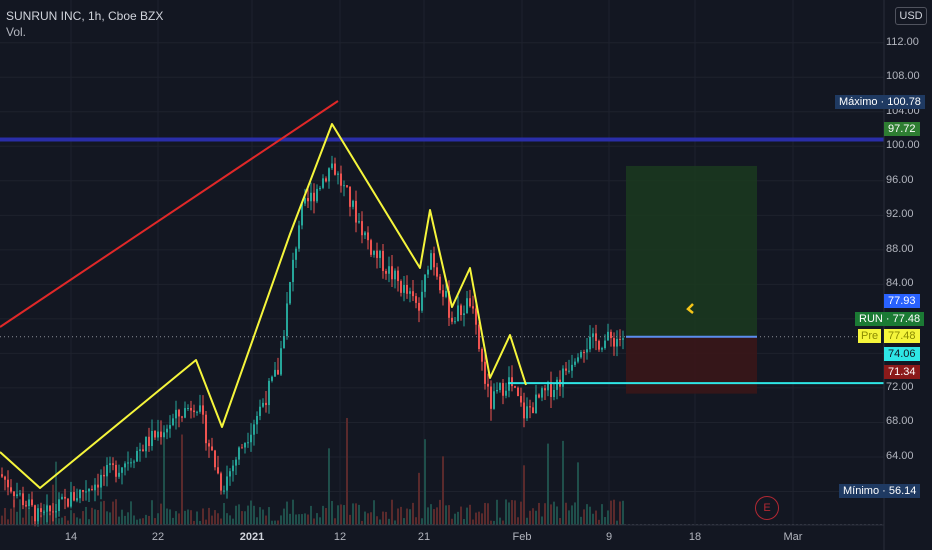 This screenshot has width=932, height=550. I want to click on target-price-tag: 97.72, so click(902, 129).